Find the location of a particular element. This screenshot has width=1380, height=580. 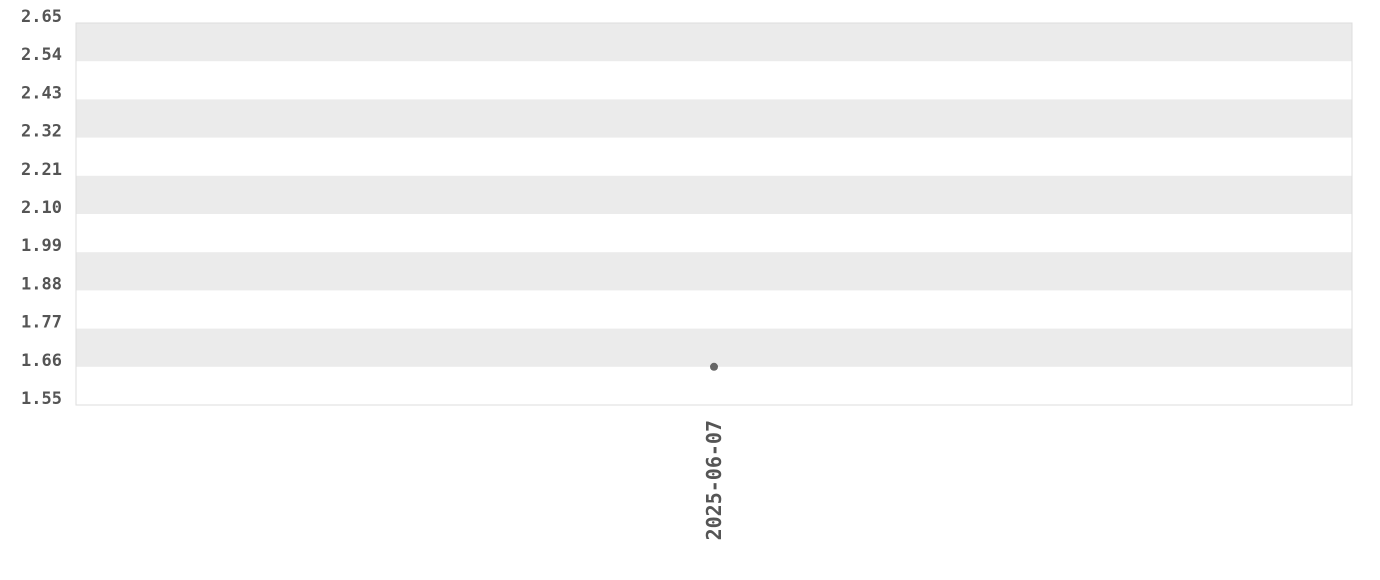

y-tick-label: 2.10 is located at coordinates (41, 208).